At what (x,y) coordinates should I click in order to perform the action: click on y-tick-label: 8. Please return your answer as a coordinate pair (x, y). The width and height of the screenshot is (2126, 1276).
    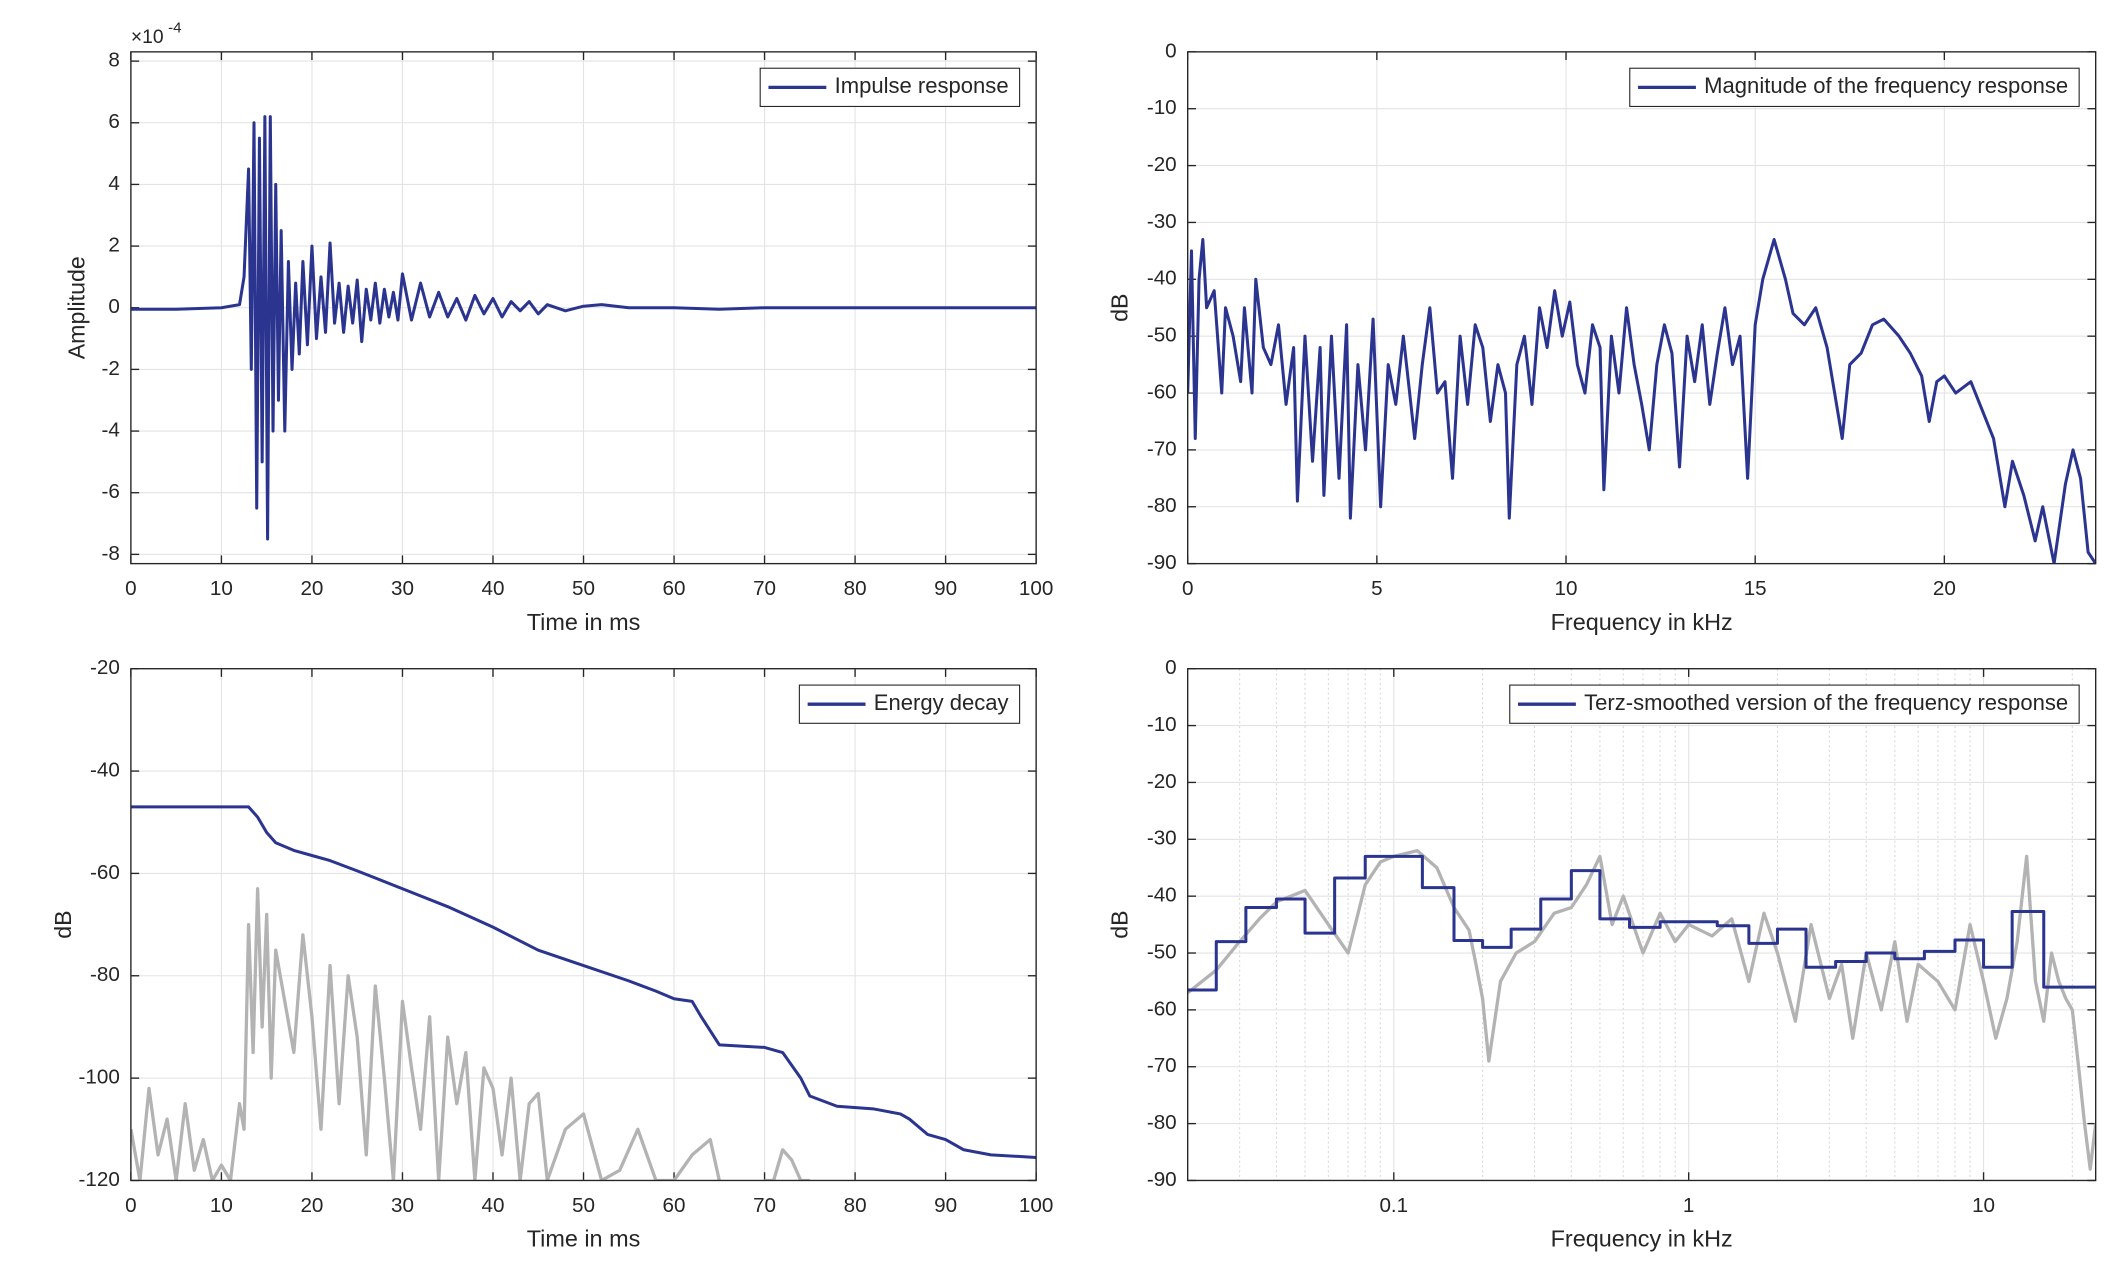
    Looking at the image, I should click on (113, 60).